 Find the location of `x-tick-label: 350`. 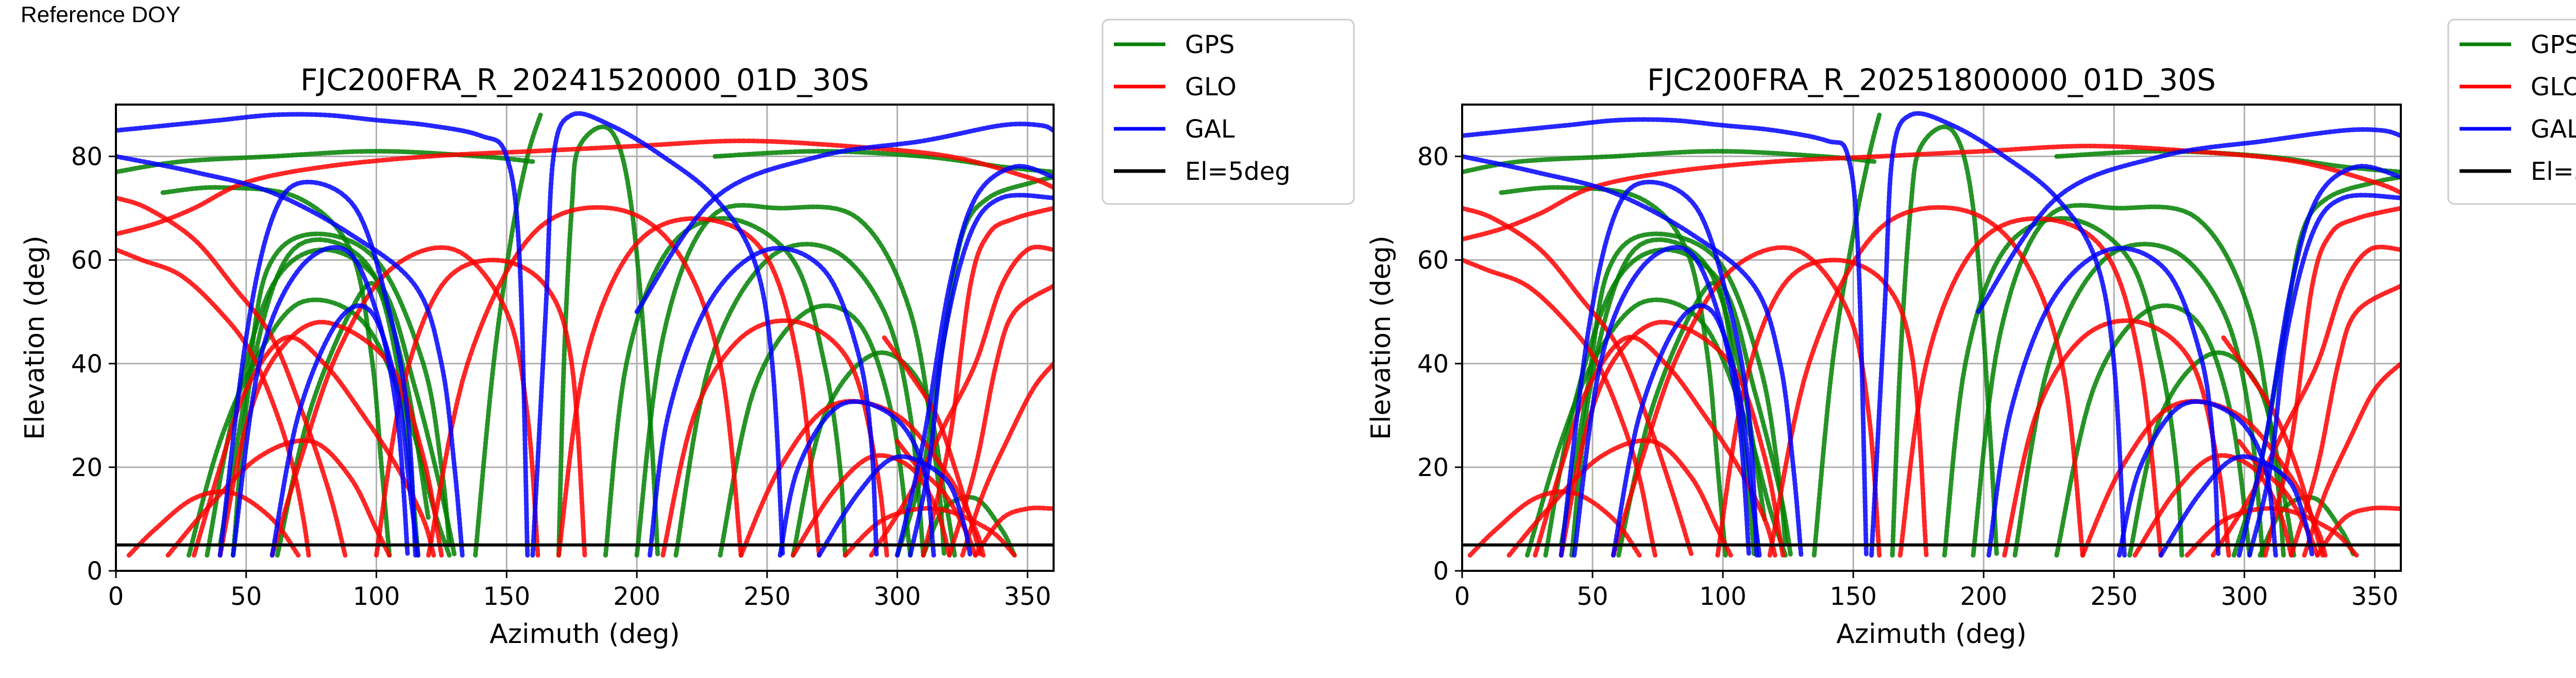

x-tick-label: 350 is located at coordinates (2375, 596).